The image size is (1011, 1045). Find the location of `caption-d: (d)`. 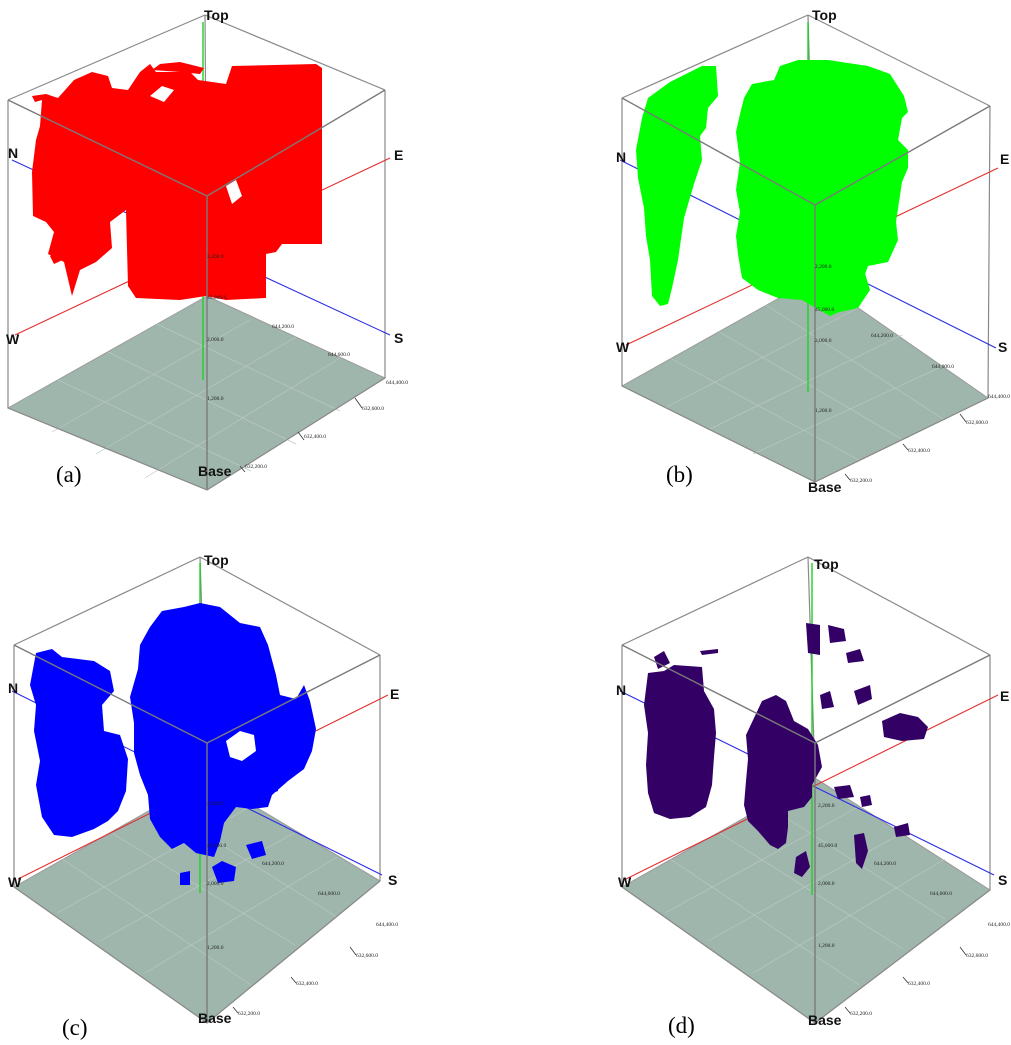

caption-d: (d) is located at coordinates (681, 1025).